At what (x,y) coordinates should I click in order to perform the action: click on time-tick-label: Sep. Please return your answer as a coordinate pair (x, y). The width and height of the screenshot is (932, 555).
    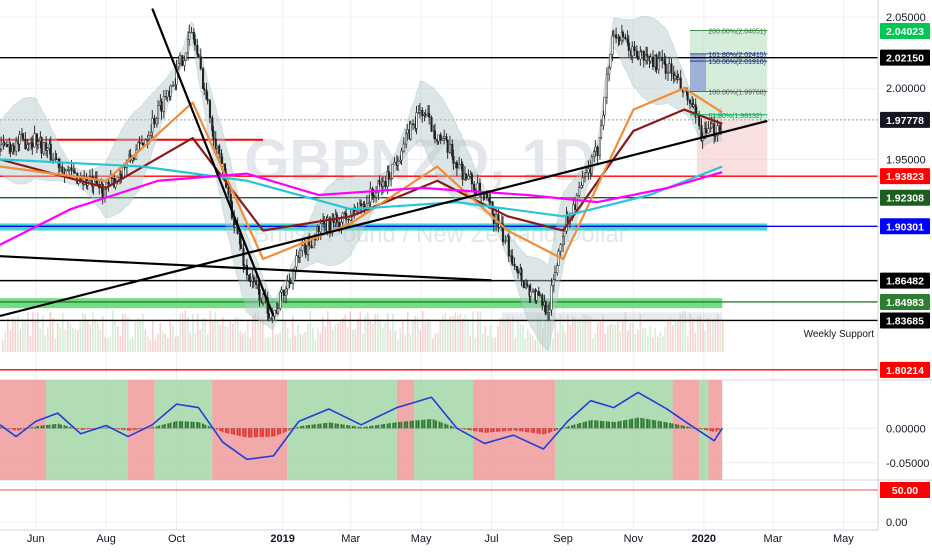
    Looking at the image, I should click on (563, 539).